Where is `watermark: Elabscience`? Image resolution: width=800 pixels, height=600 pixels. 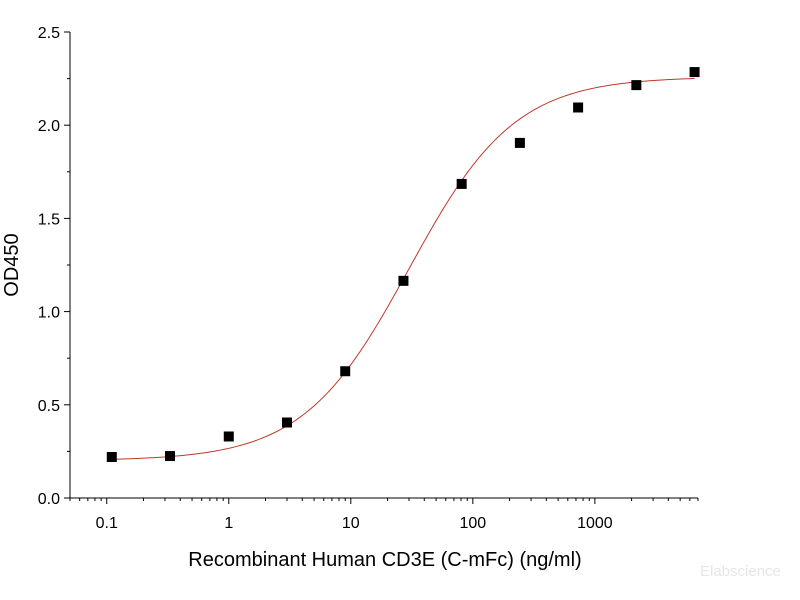 watermark: Elabscience is located at coordinates (740, 571).